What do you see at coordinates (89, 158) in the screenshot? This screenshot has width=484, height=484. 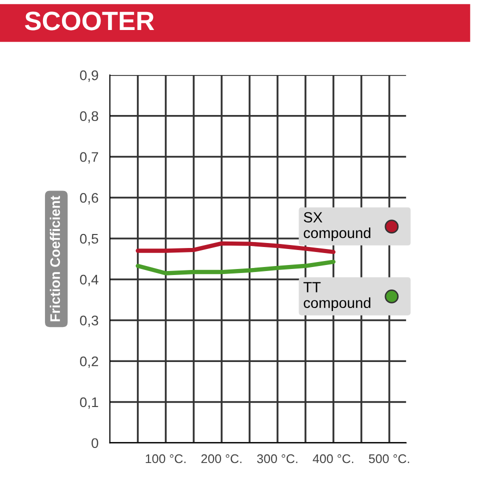 I see `y-tick-label: 0,7` at bounding box center [89, 158].